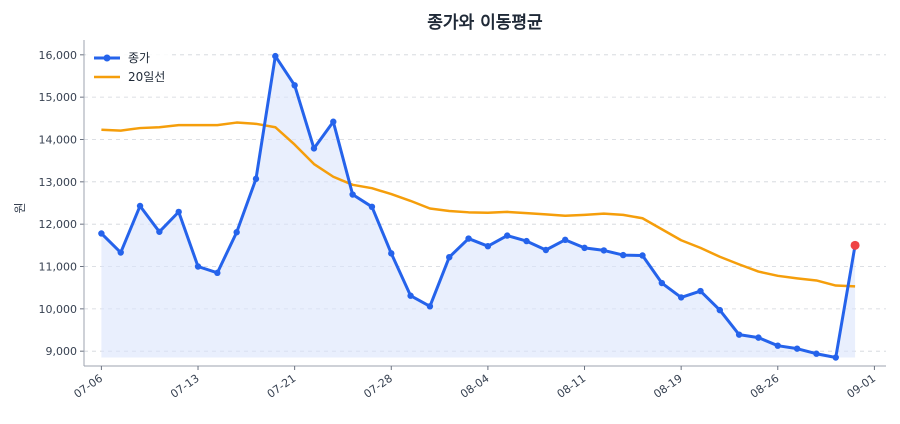  What do you see at coordinates (58, 182) in the screenshot?
I see `y-tick-label: 13,000` at bounding box center [58, 182].